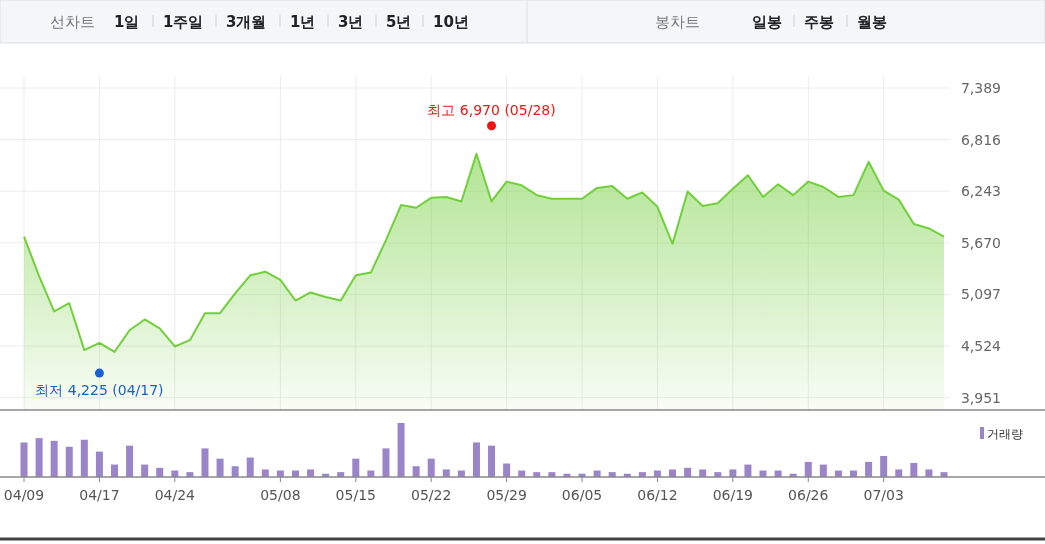  Describe the element at coordinates (24, 495) in the screenshot. I see `x-tick-label: 04/09` at that location.